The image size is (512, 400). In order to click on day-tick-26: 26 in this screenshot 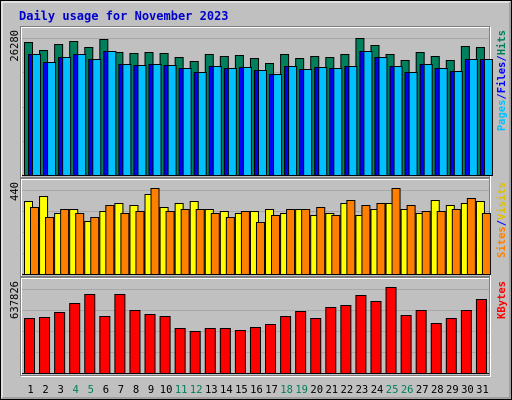, I will do `click(407, 390)`.